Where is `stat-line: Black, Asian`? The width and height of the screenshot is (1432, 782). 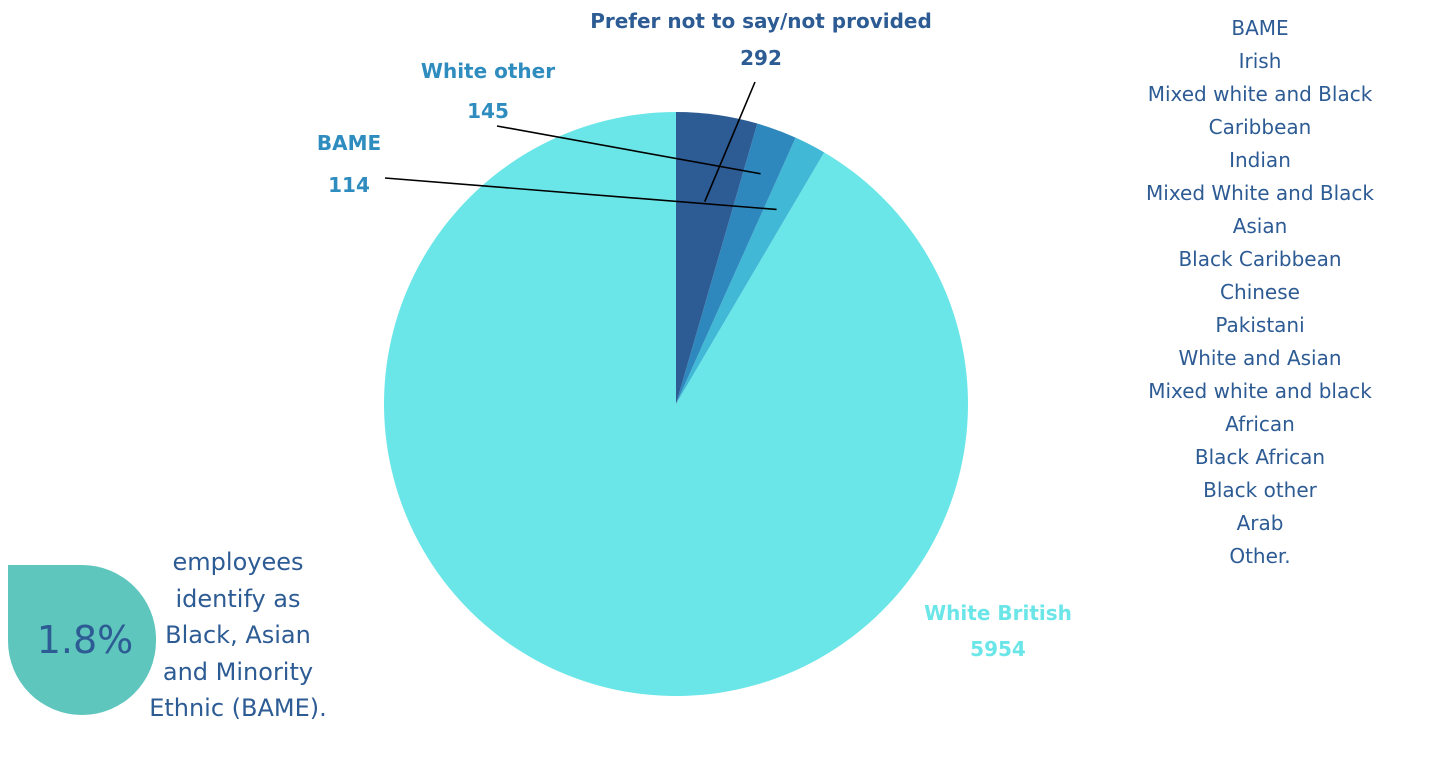 stat-line: Black, Asian is located at coordinates (238, 635).